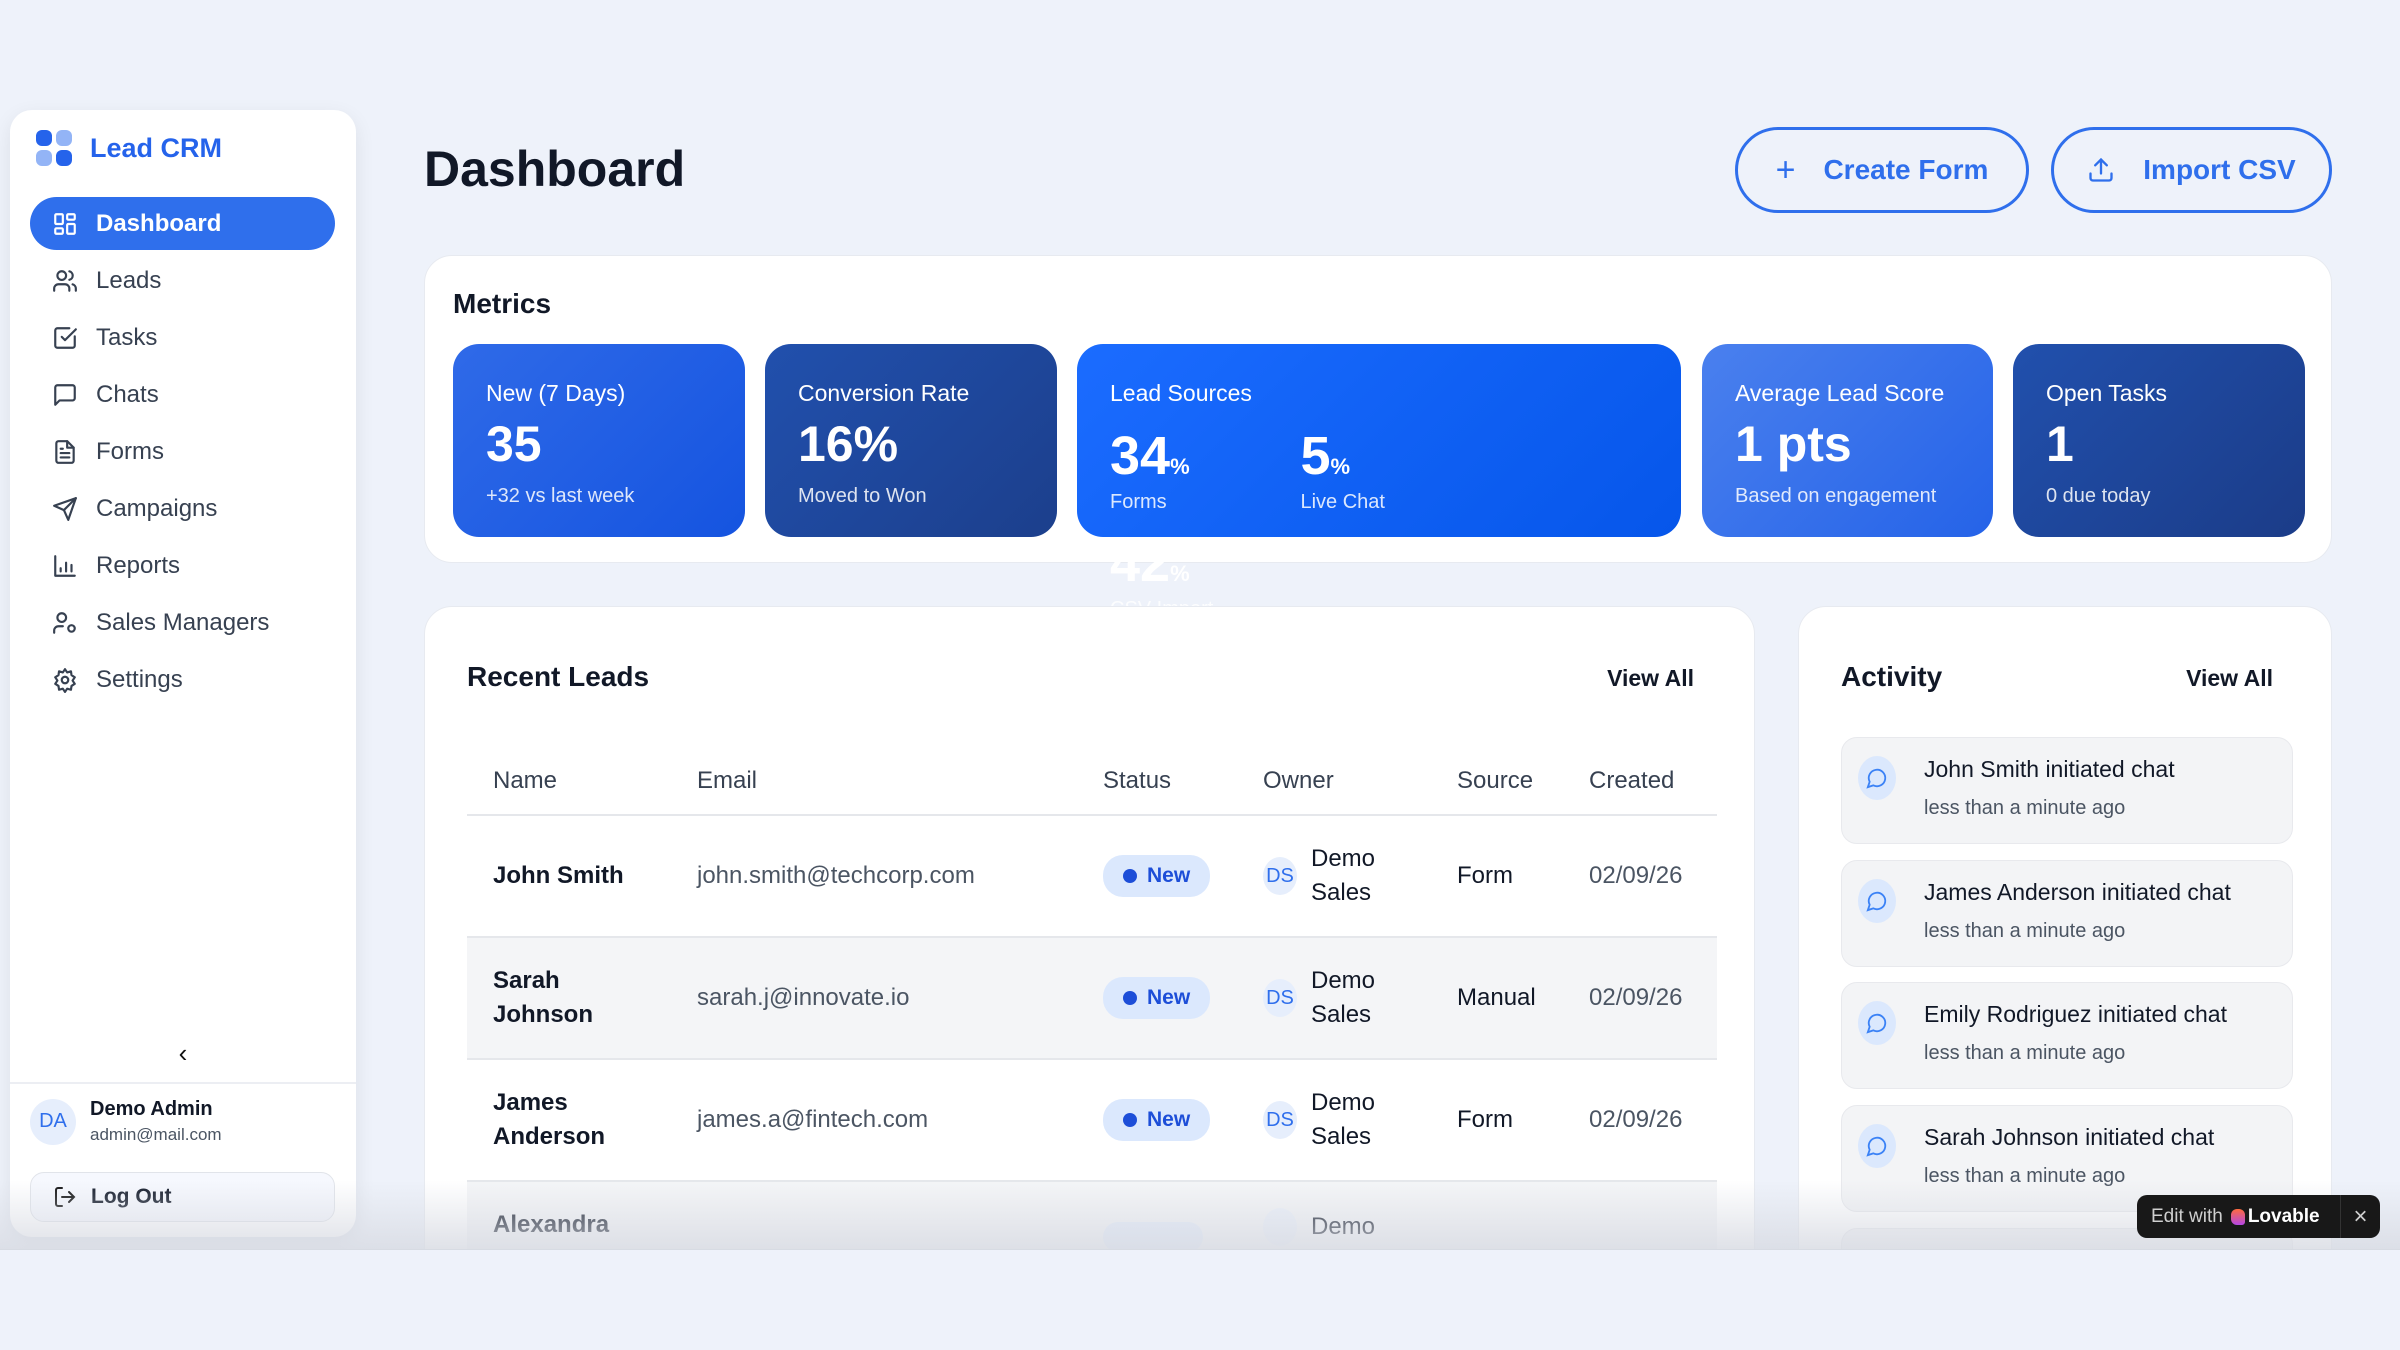 This screenshot has width=2400, height=1350. Describe the element at coordinates (560, 496) in the screenshot. I see `metric-sub: +32 vs last week` at that location.